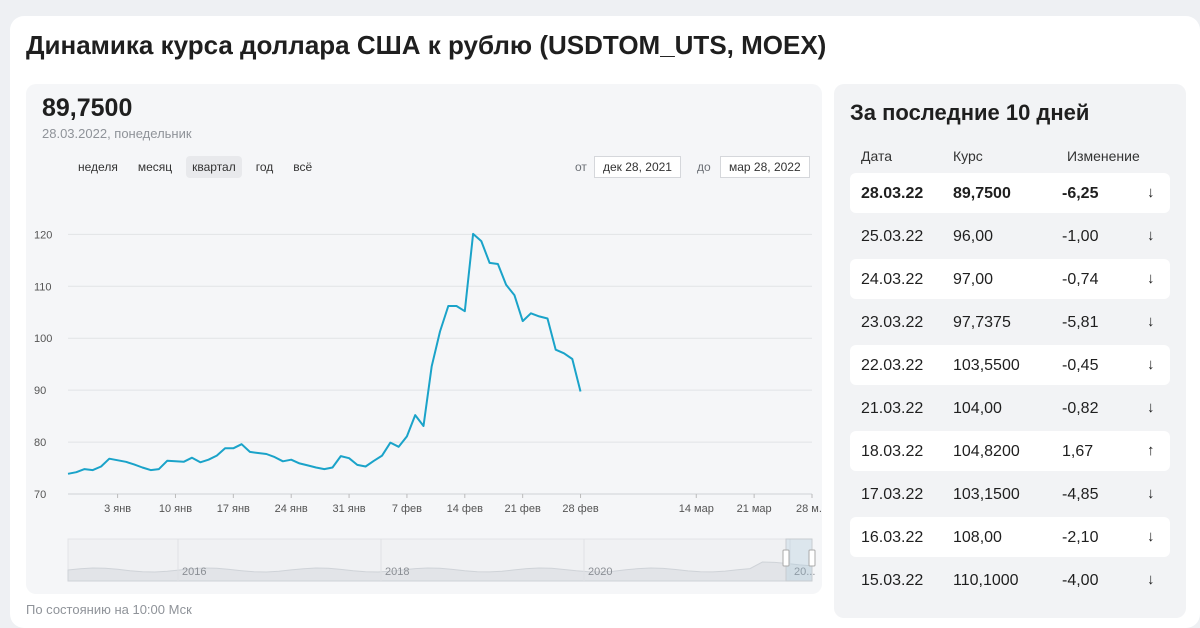 This screenshot has height=628, width=1200. What do you see at coordinates (155, 167) in the screenshot?
I see `period-month: месяц` at bounding box center [155, 167].